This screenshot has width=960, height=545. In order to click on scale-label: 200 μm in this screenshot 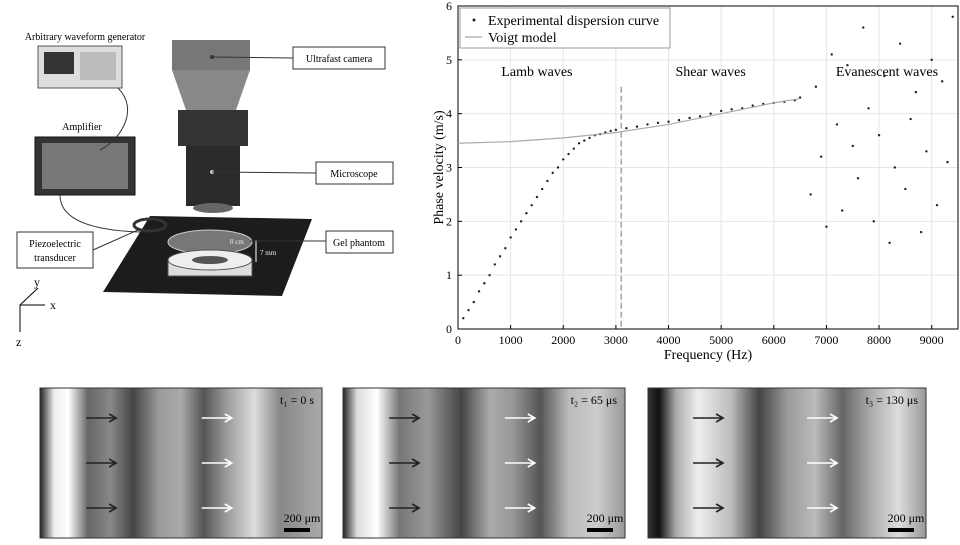, I will do `click(605, 518)`.